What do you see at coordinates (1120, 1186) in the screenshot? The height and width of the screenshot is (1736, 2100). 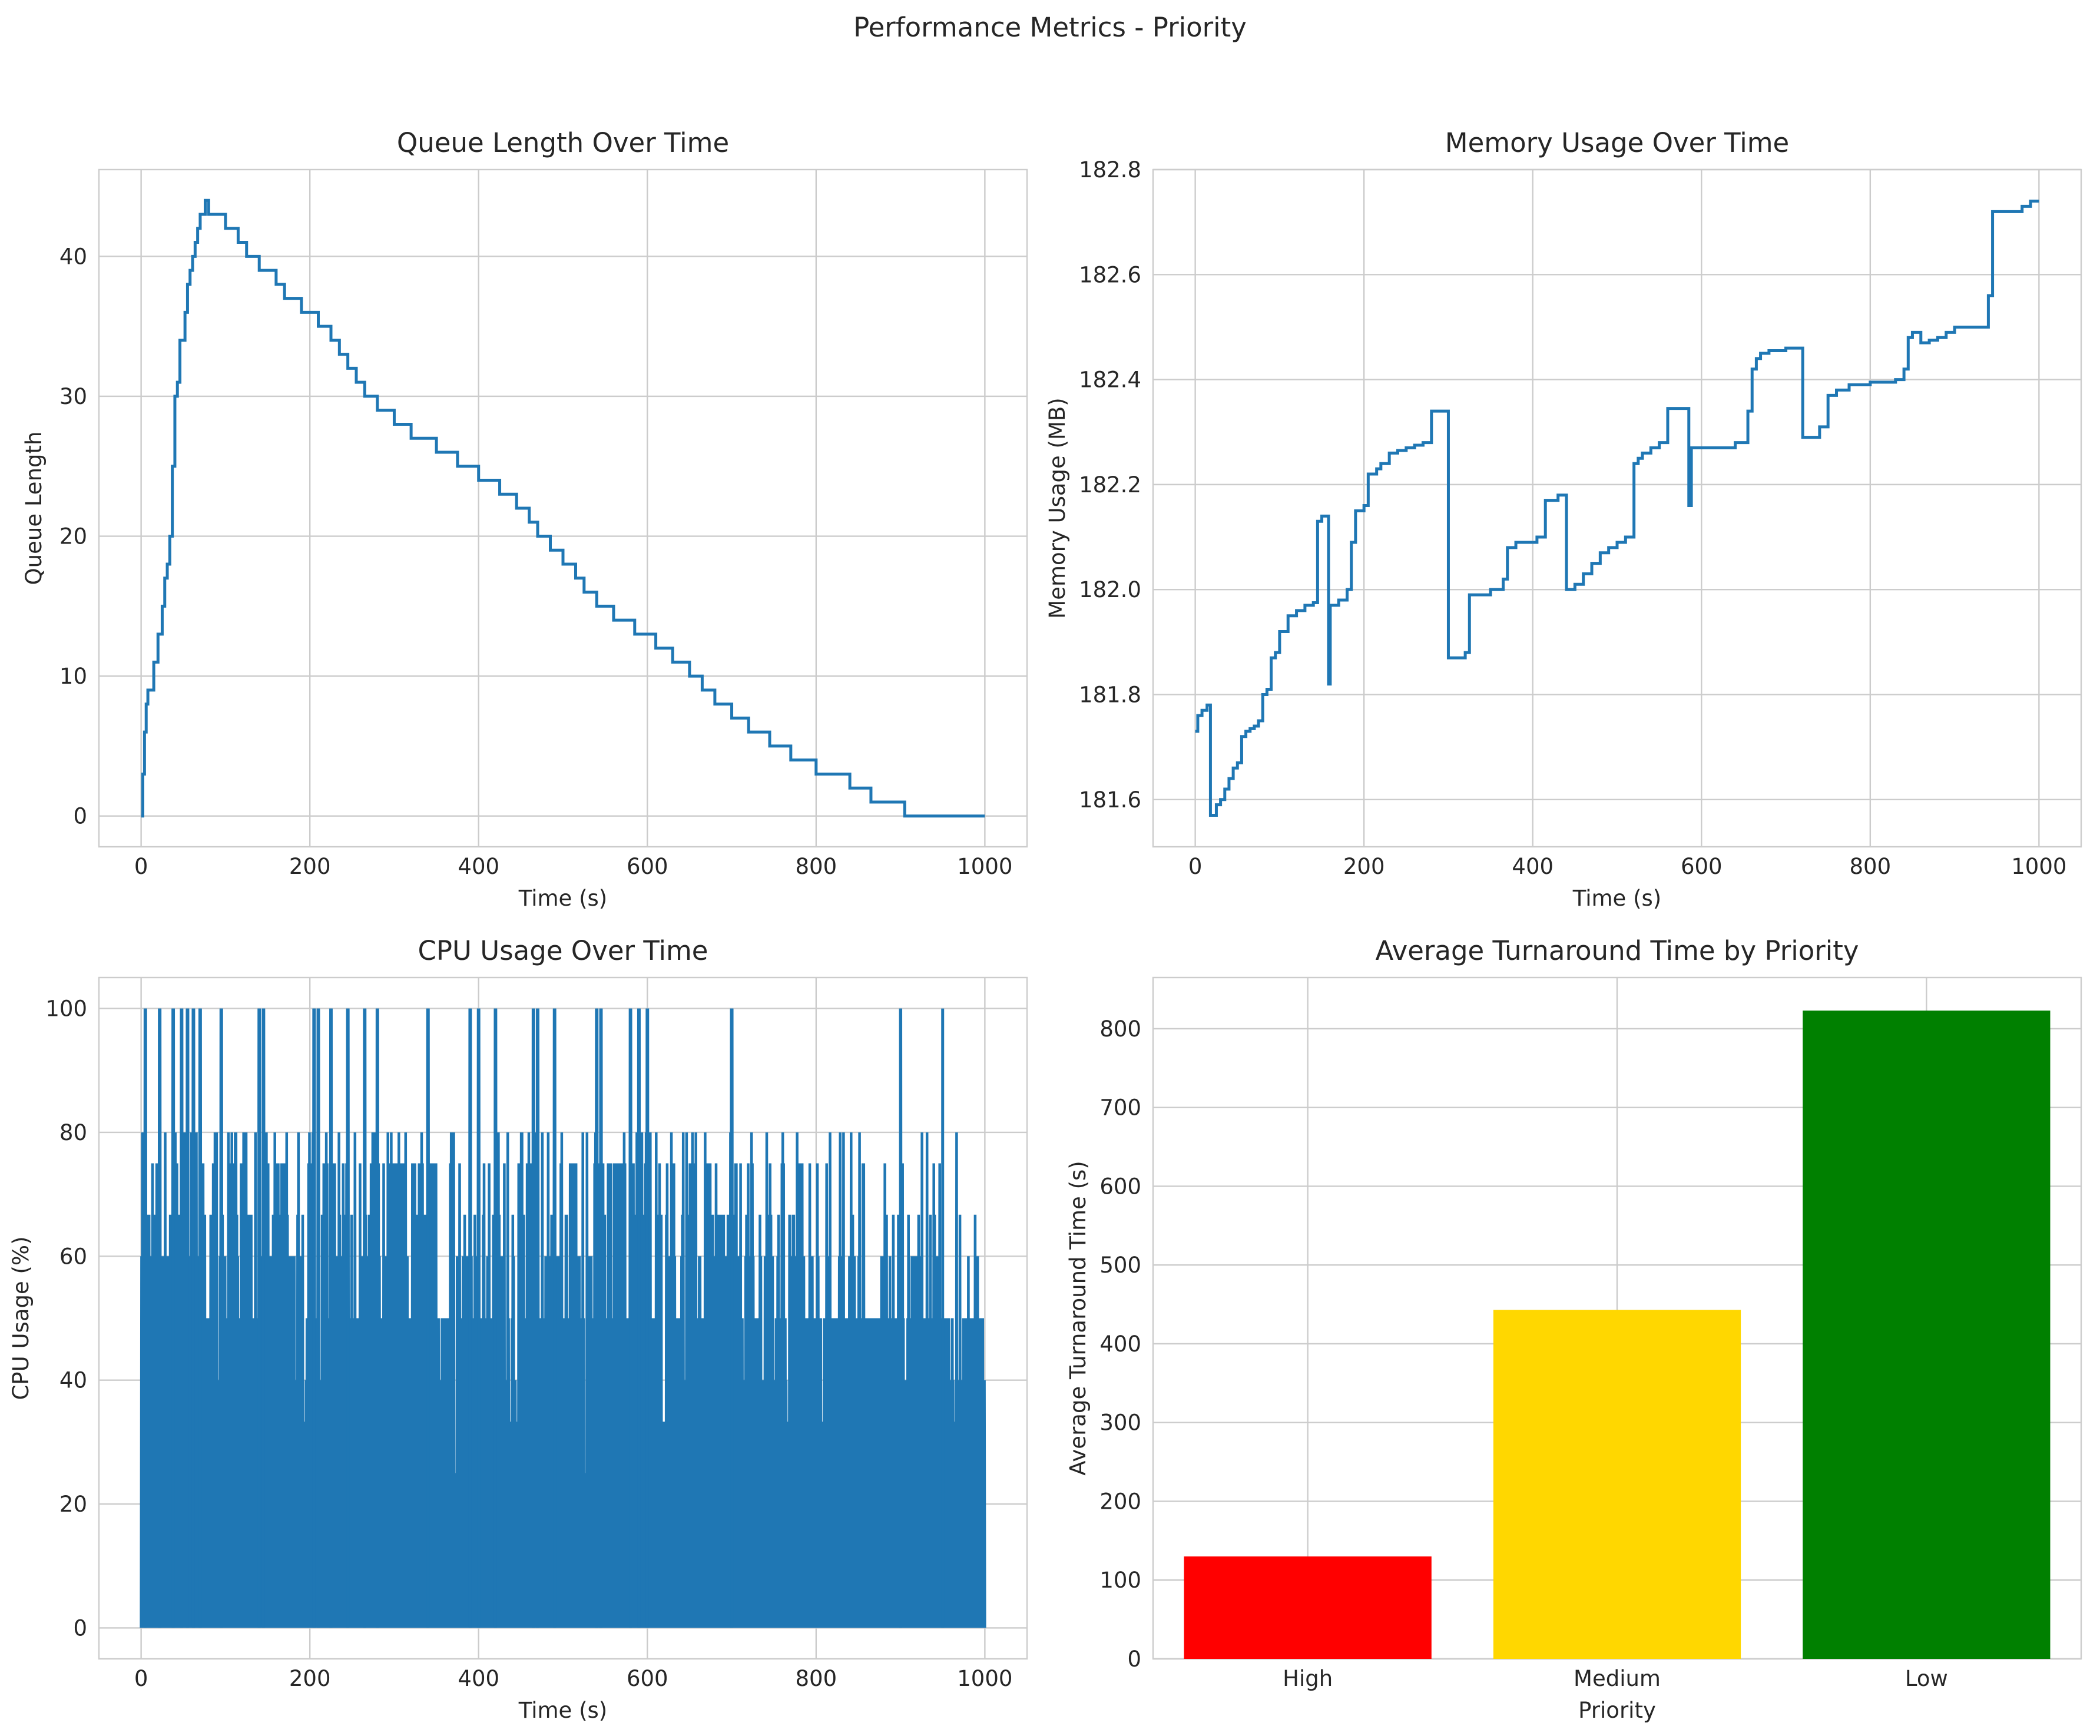 I see `y-tick-label: 600` at bounding box center [1120, 1186].